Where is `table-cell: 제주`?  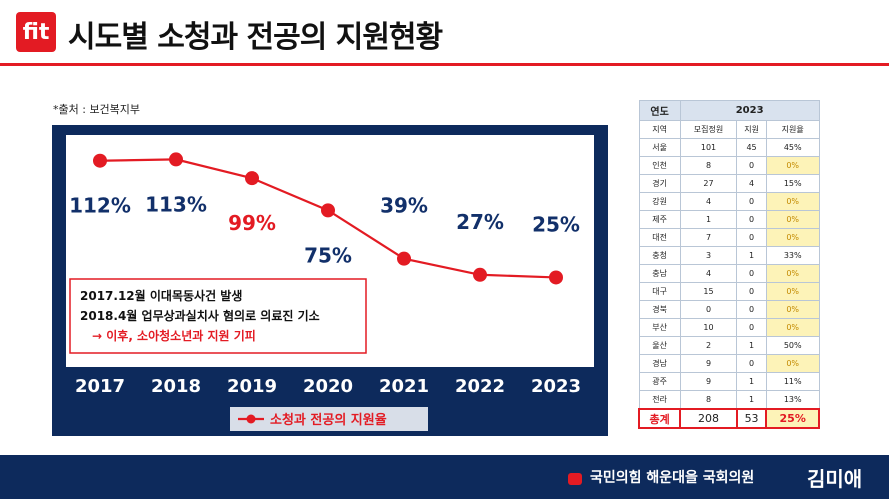
table-cell: 제주 is located at coordinates (659, 219).